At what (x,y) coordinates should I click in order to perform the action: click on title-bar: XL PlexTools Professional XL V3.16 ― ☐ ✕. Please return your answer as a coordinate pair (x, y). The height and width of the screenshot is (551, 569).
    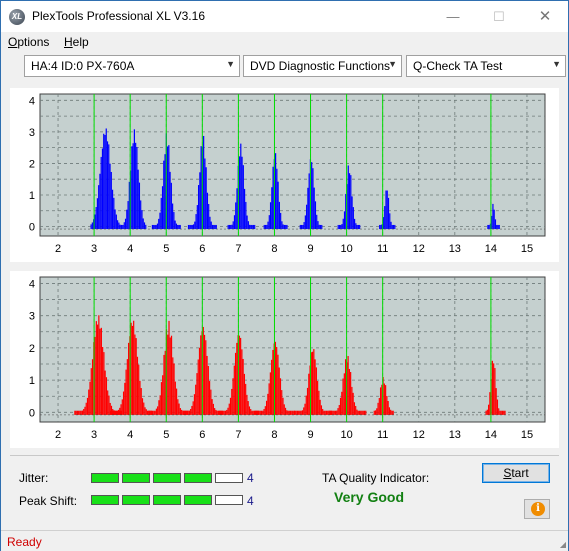
    Looking at the image, I should click on (284, 16).